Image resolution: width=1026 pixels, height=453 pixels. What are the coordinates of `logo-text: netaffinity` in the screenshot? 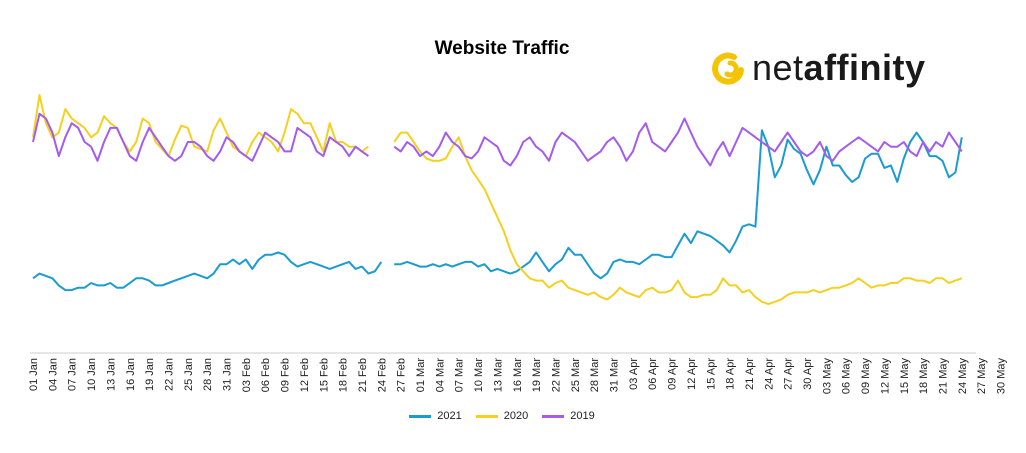 It's located at (839, 68).